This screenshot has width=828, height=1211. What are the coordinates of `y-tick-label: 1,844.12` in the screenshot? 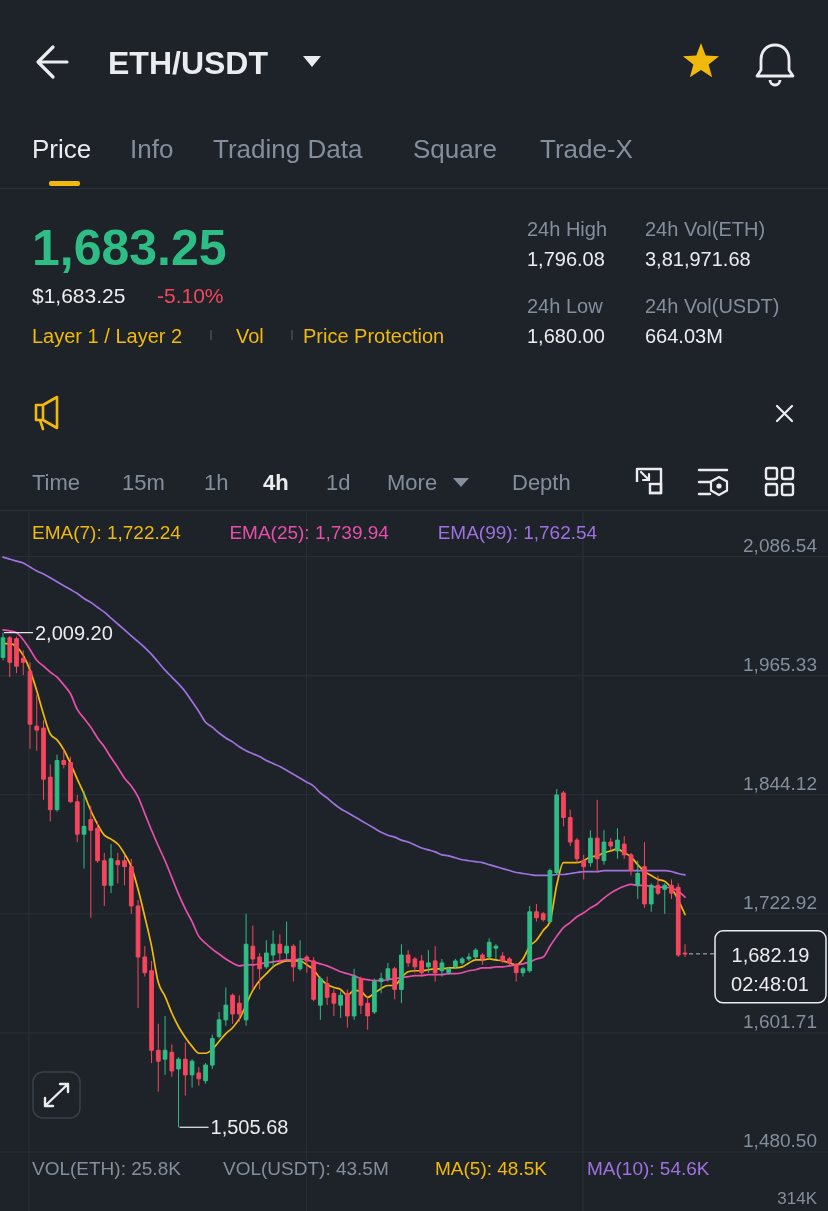 It's located at (780, 783).